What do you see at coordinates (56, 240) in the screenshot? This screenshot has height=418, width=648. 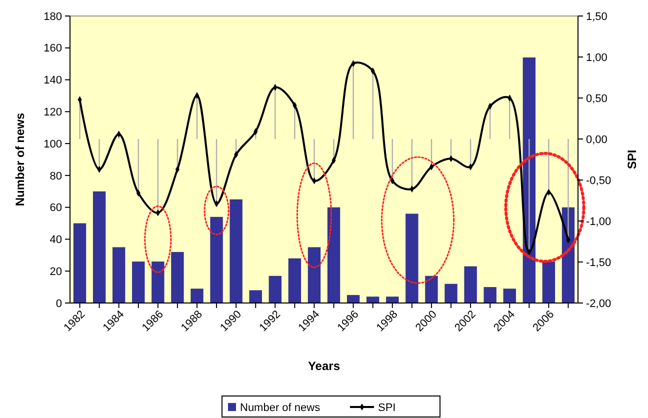 I see `y-tick-label: 40` at bounding box center [56, 240].